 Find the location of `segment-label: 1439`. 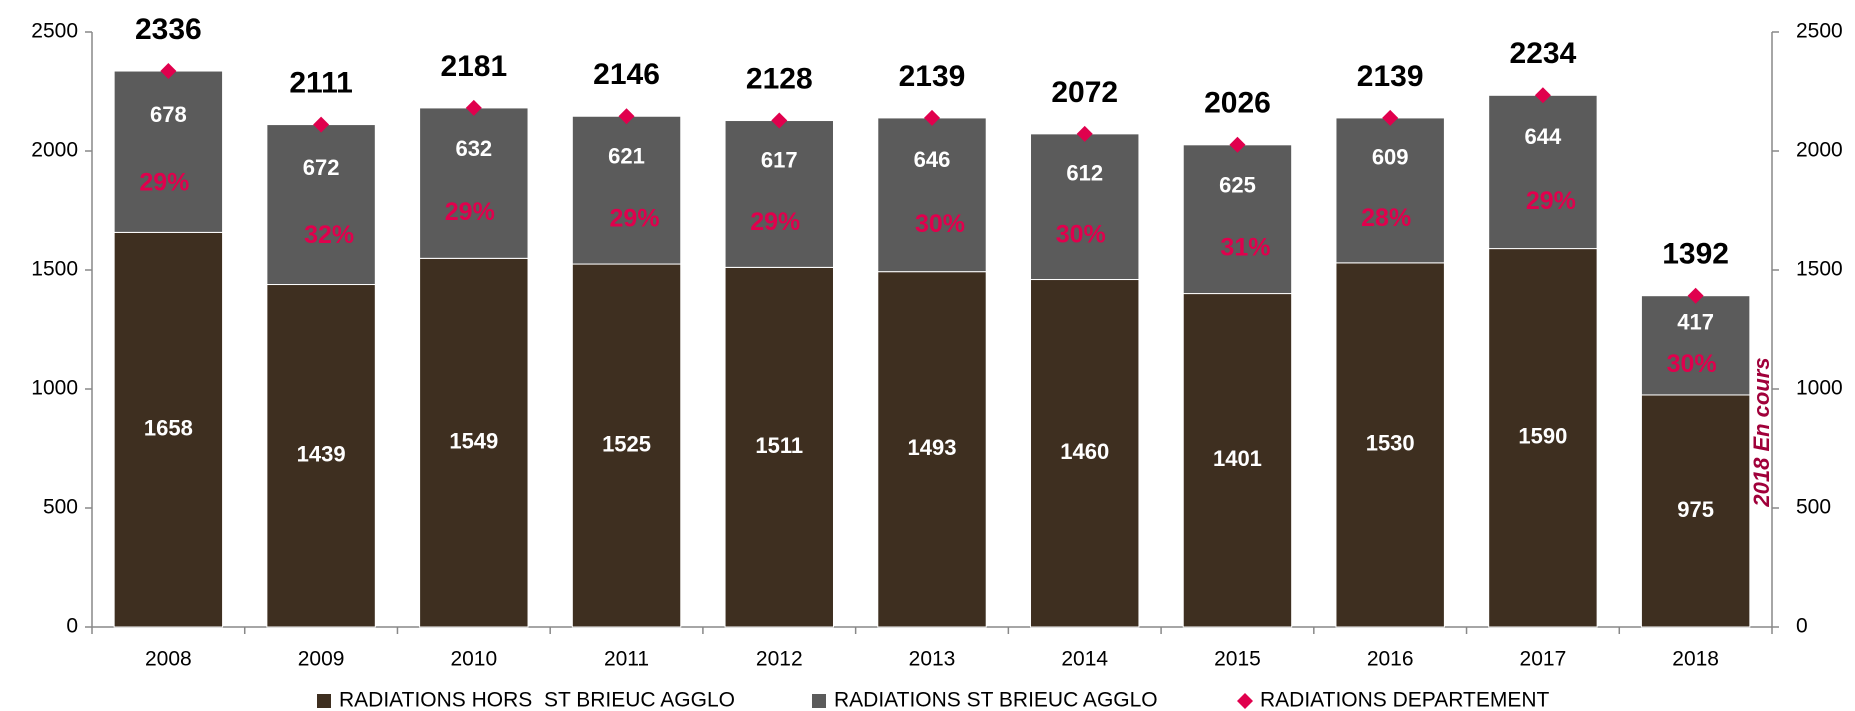

segment-label: 1439 is located at coordinates (321, 454).